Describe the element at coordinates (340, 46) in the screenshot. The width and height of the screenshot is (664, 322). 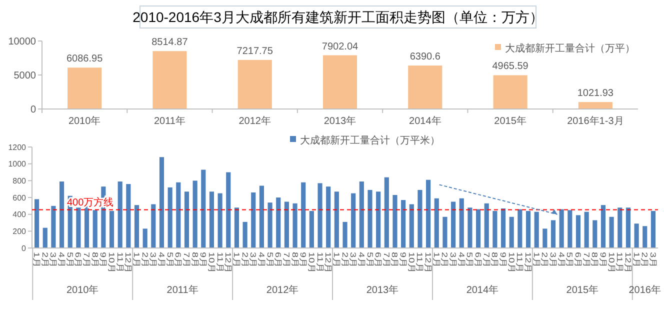
I see `data-label: 7902.04` at that location.